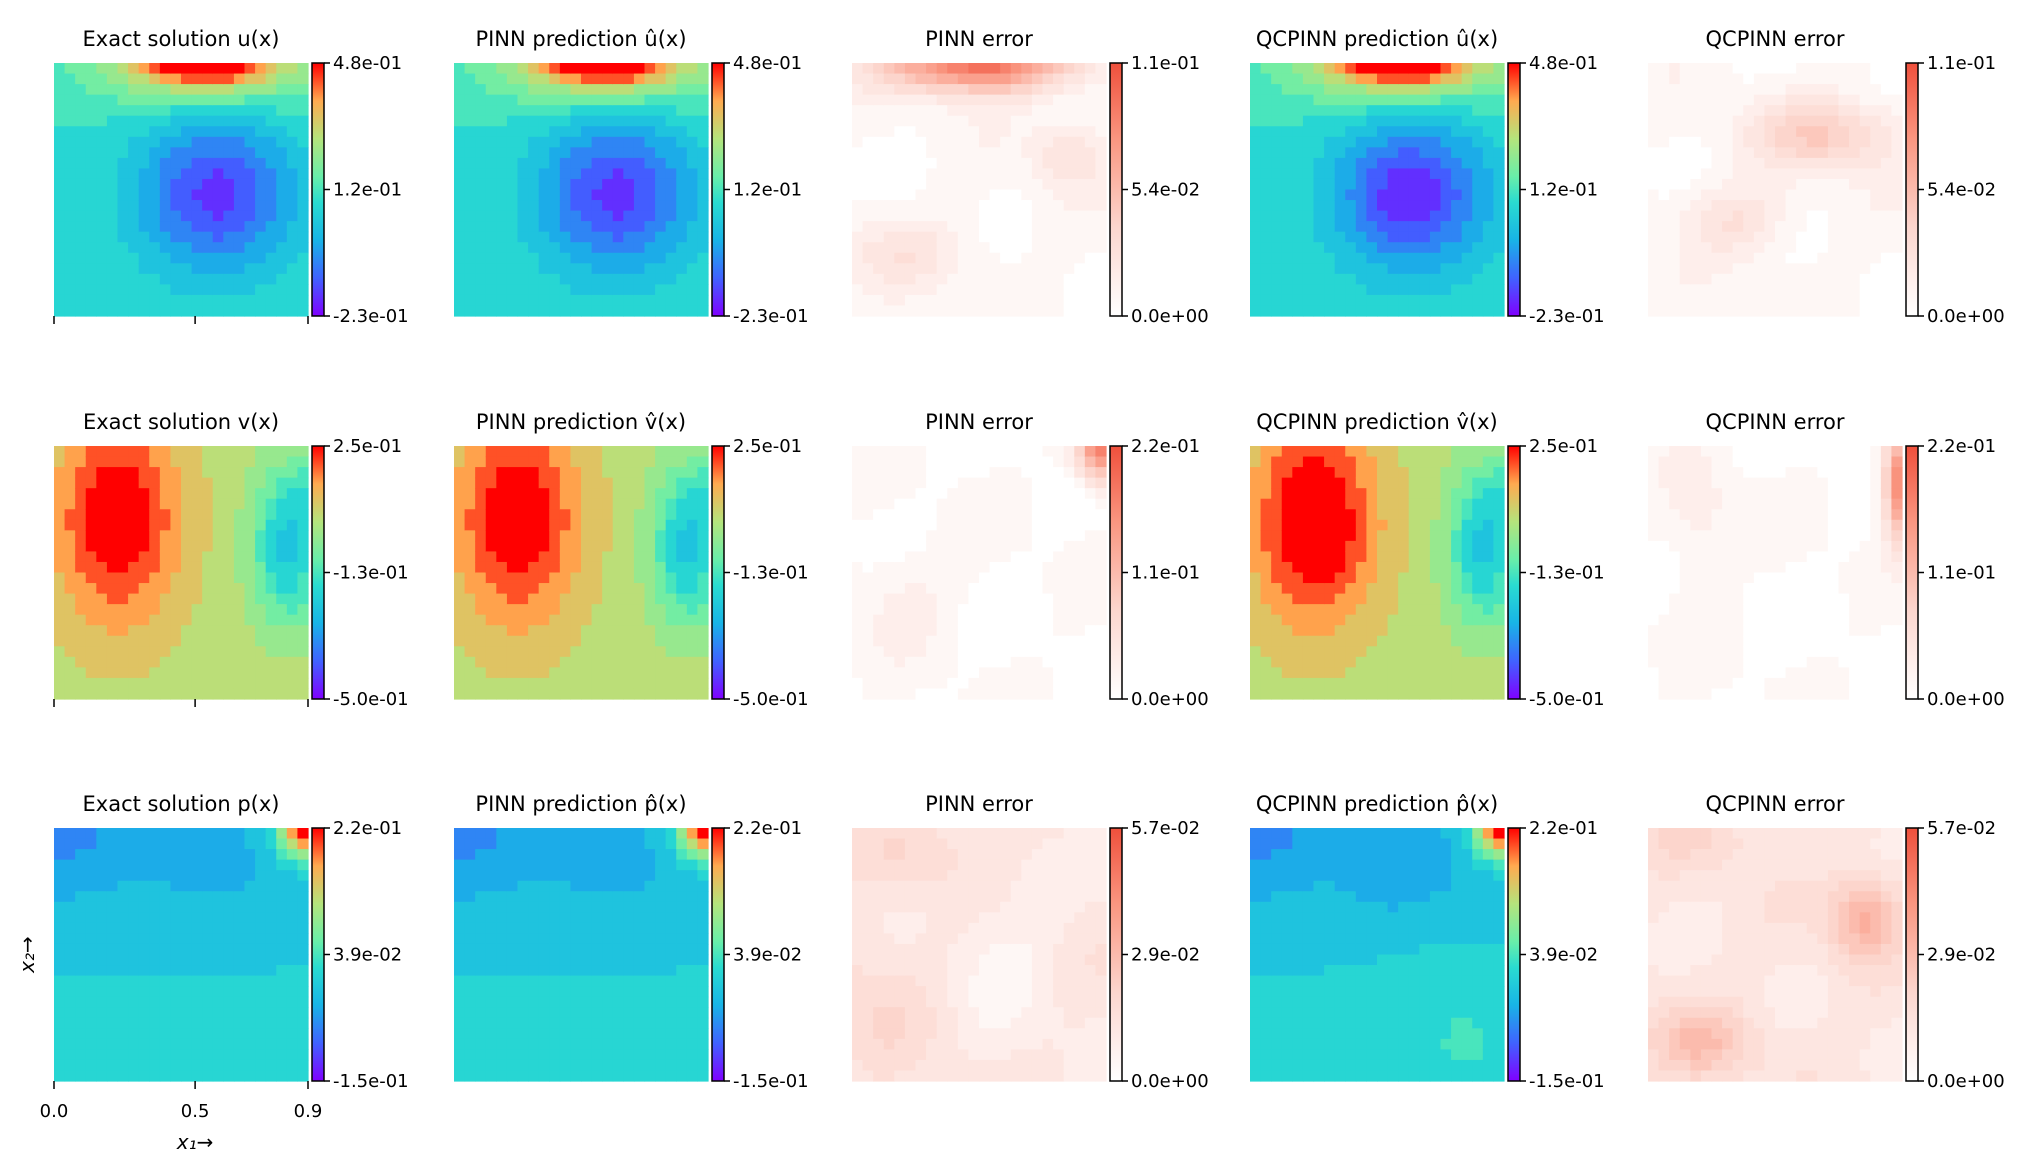 This screenshot has width=2033, height=1172. Describe the element at coordinates (1116, 572) in the screenshot. I see `colorbar` at that location.